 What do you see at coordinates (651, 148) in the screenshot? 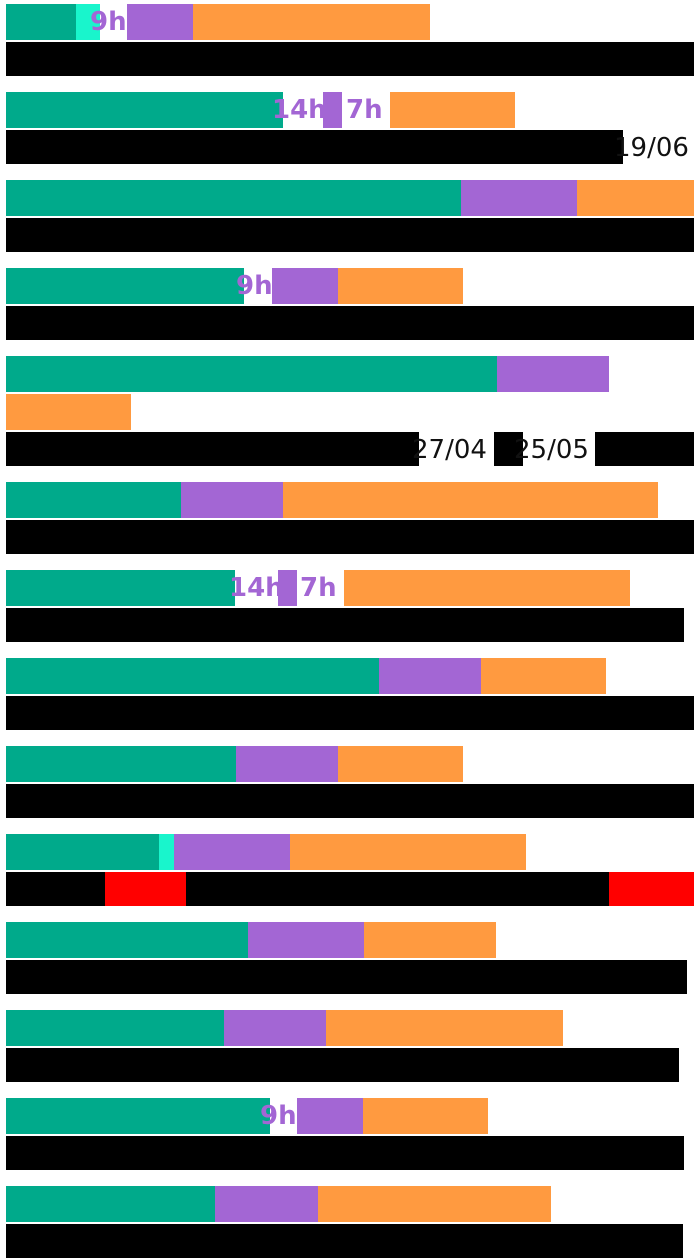
I see `date-label: 19/06` at bounding box center [651, 148].